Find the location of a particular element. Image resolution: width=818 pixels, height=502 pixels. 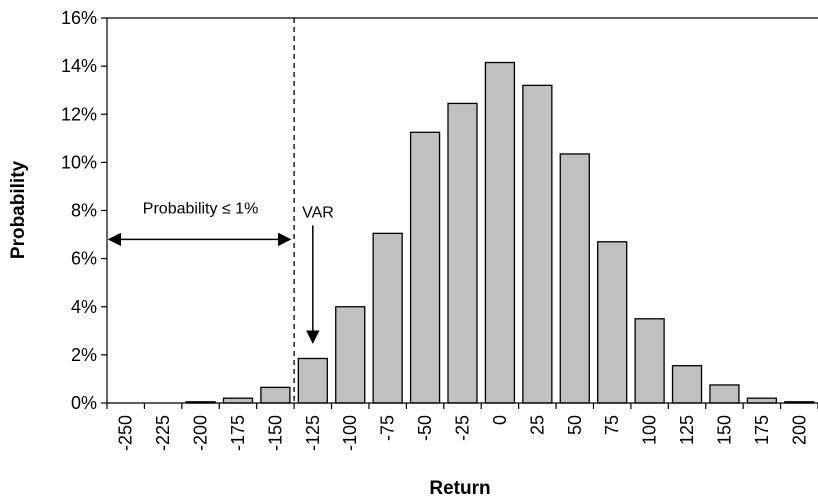

x-tick-label: 150 is located at coordinates (724, 430).